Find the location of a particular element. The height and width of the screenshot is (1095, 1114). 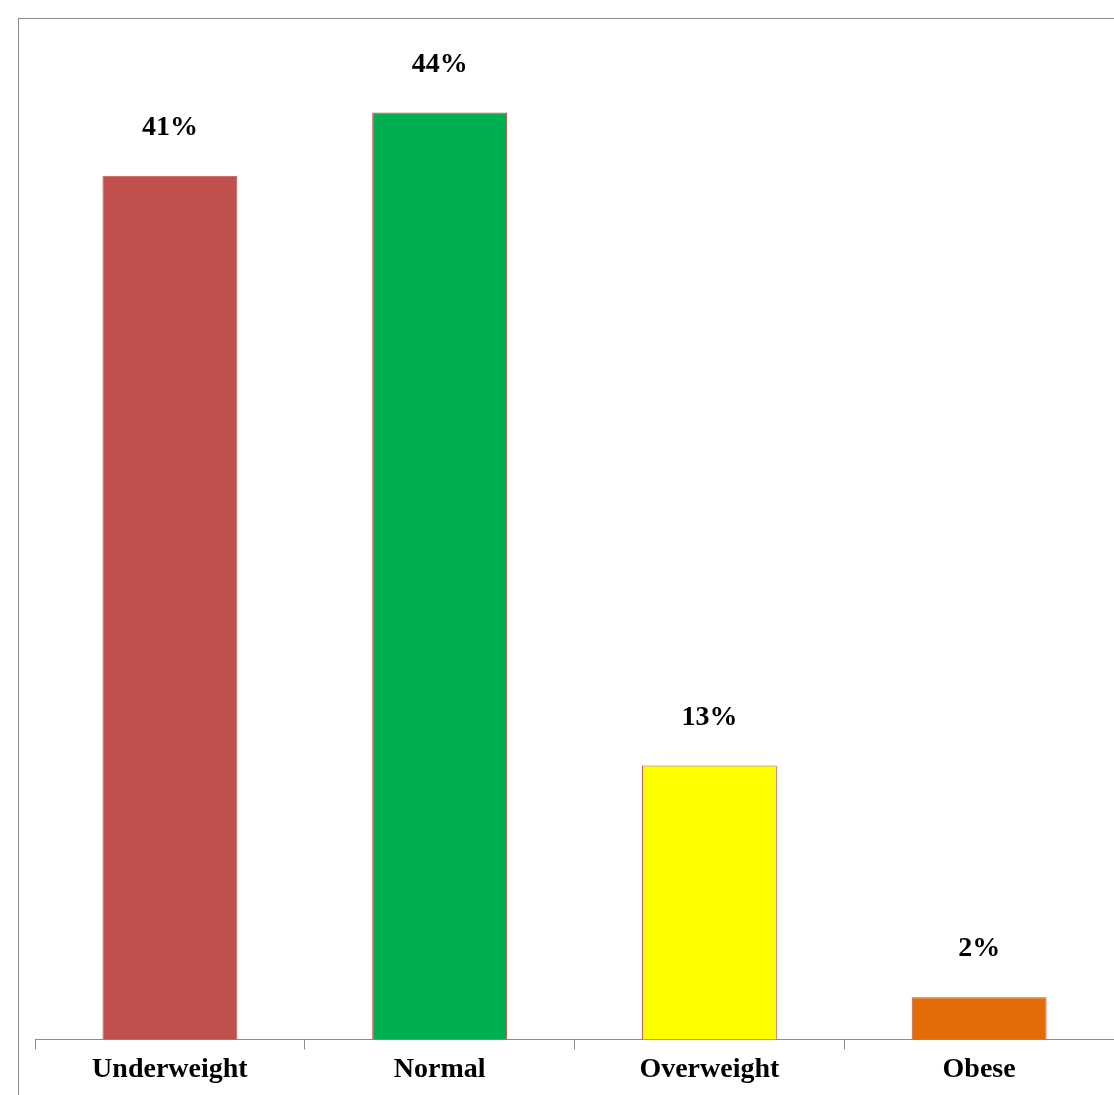

data-label: 41% is located at coordinates (169, 125).